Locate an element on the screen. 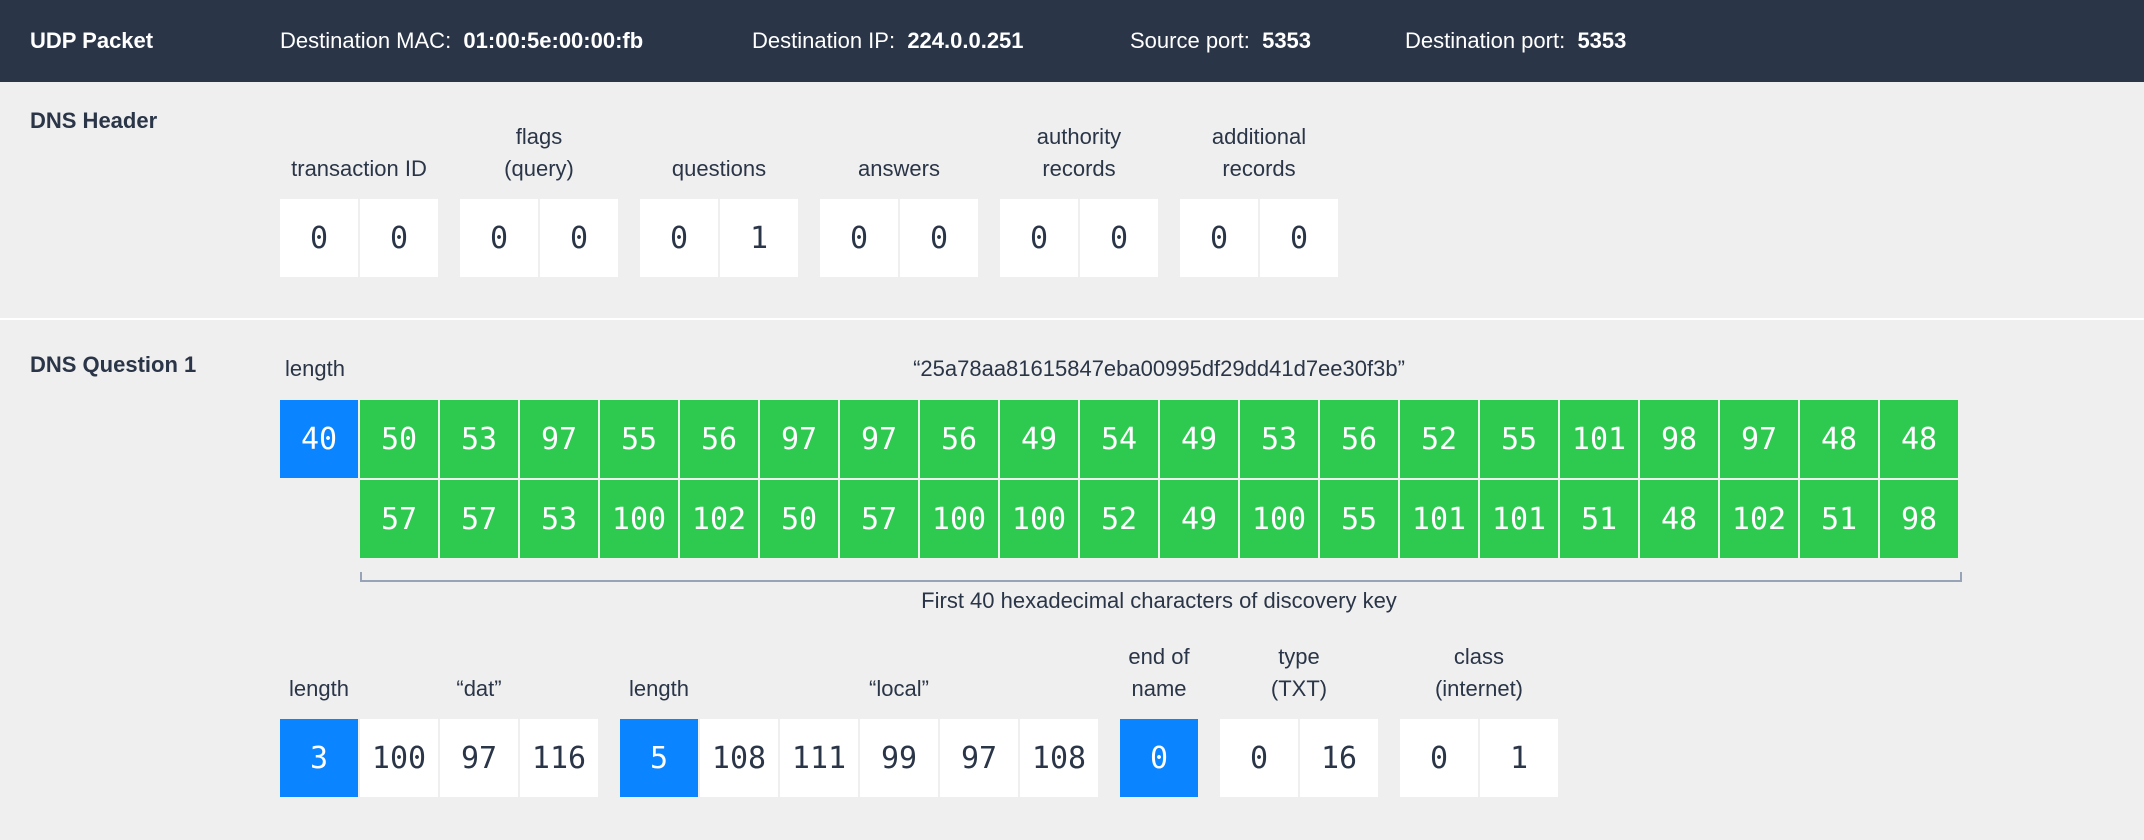 The width and height of the screenshot is (2144, 840). dat-length-label: length is located at coordinates (319, 688).